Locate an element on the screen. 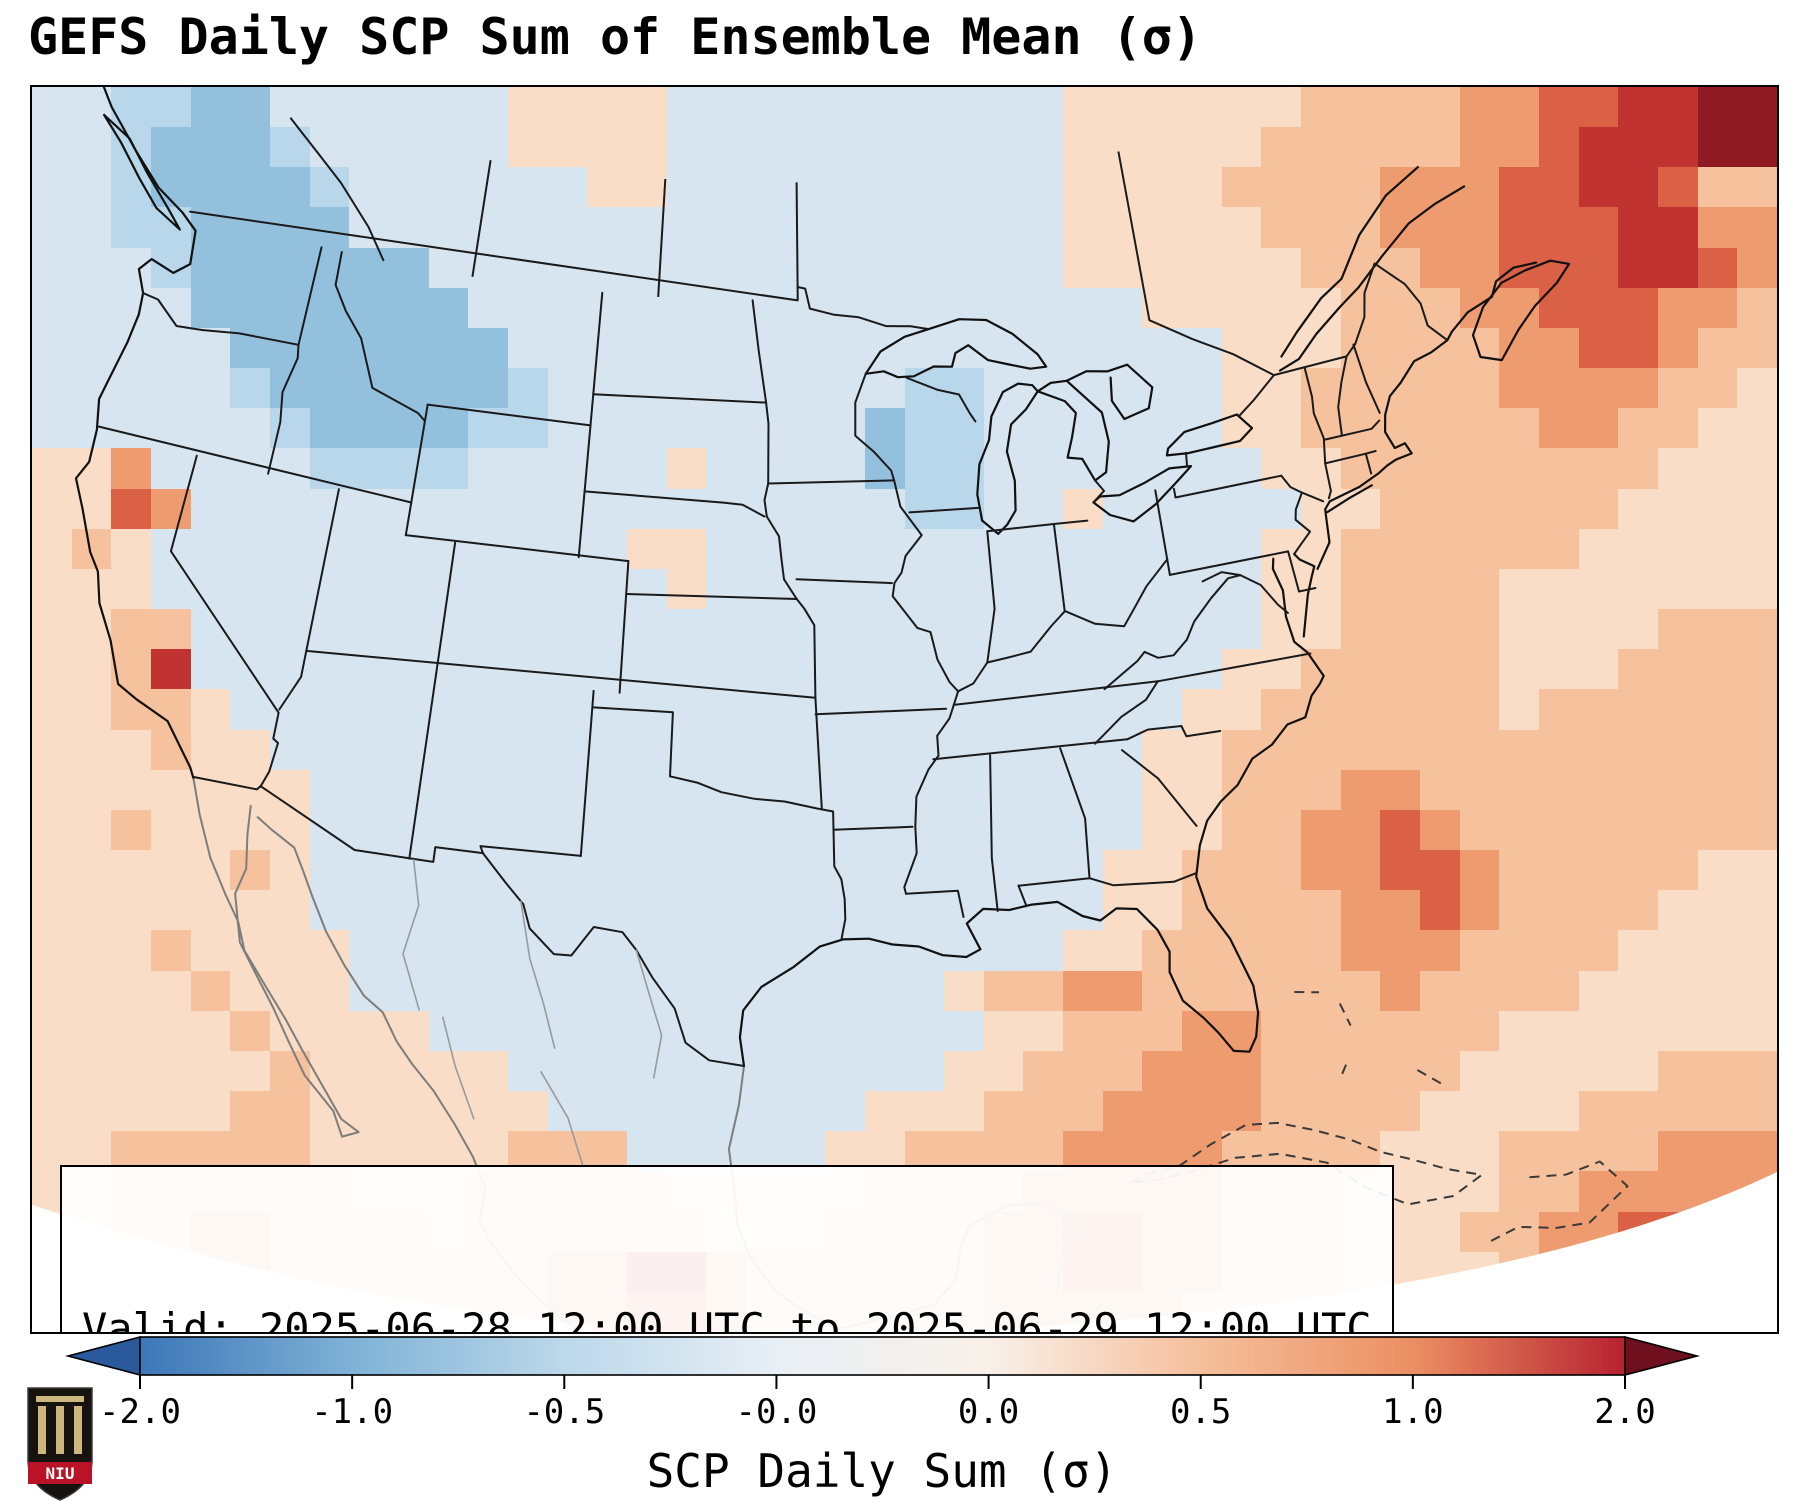 Image resolution: width=1803 pixels, height=1506 pixels. border-idaho-west is located at coordinates (295, 360).